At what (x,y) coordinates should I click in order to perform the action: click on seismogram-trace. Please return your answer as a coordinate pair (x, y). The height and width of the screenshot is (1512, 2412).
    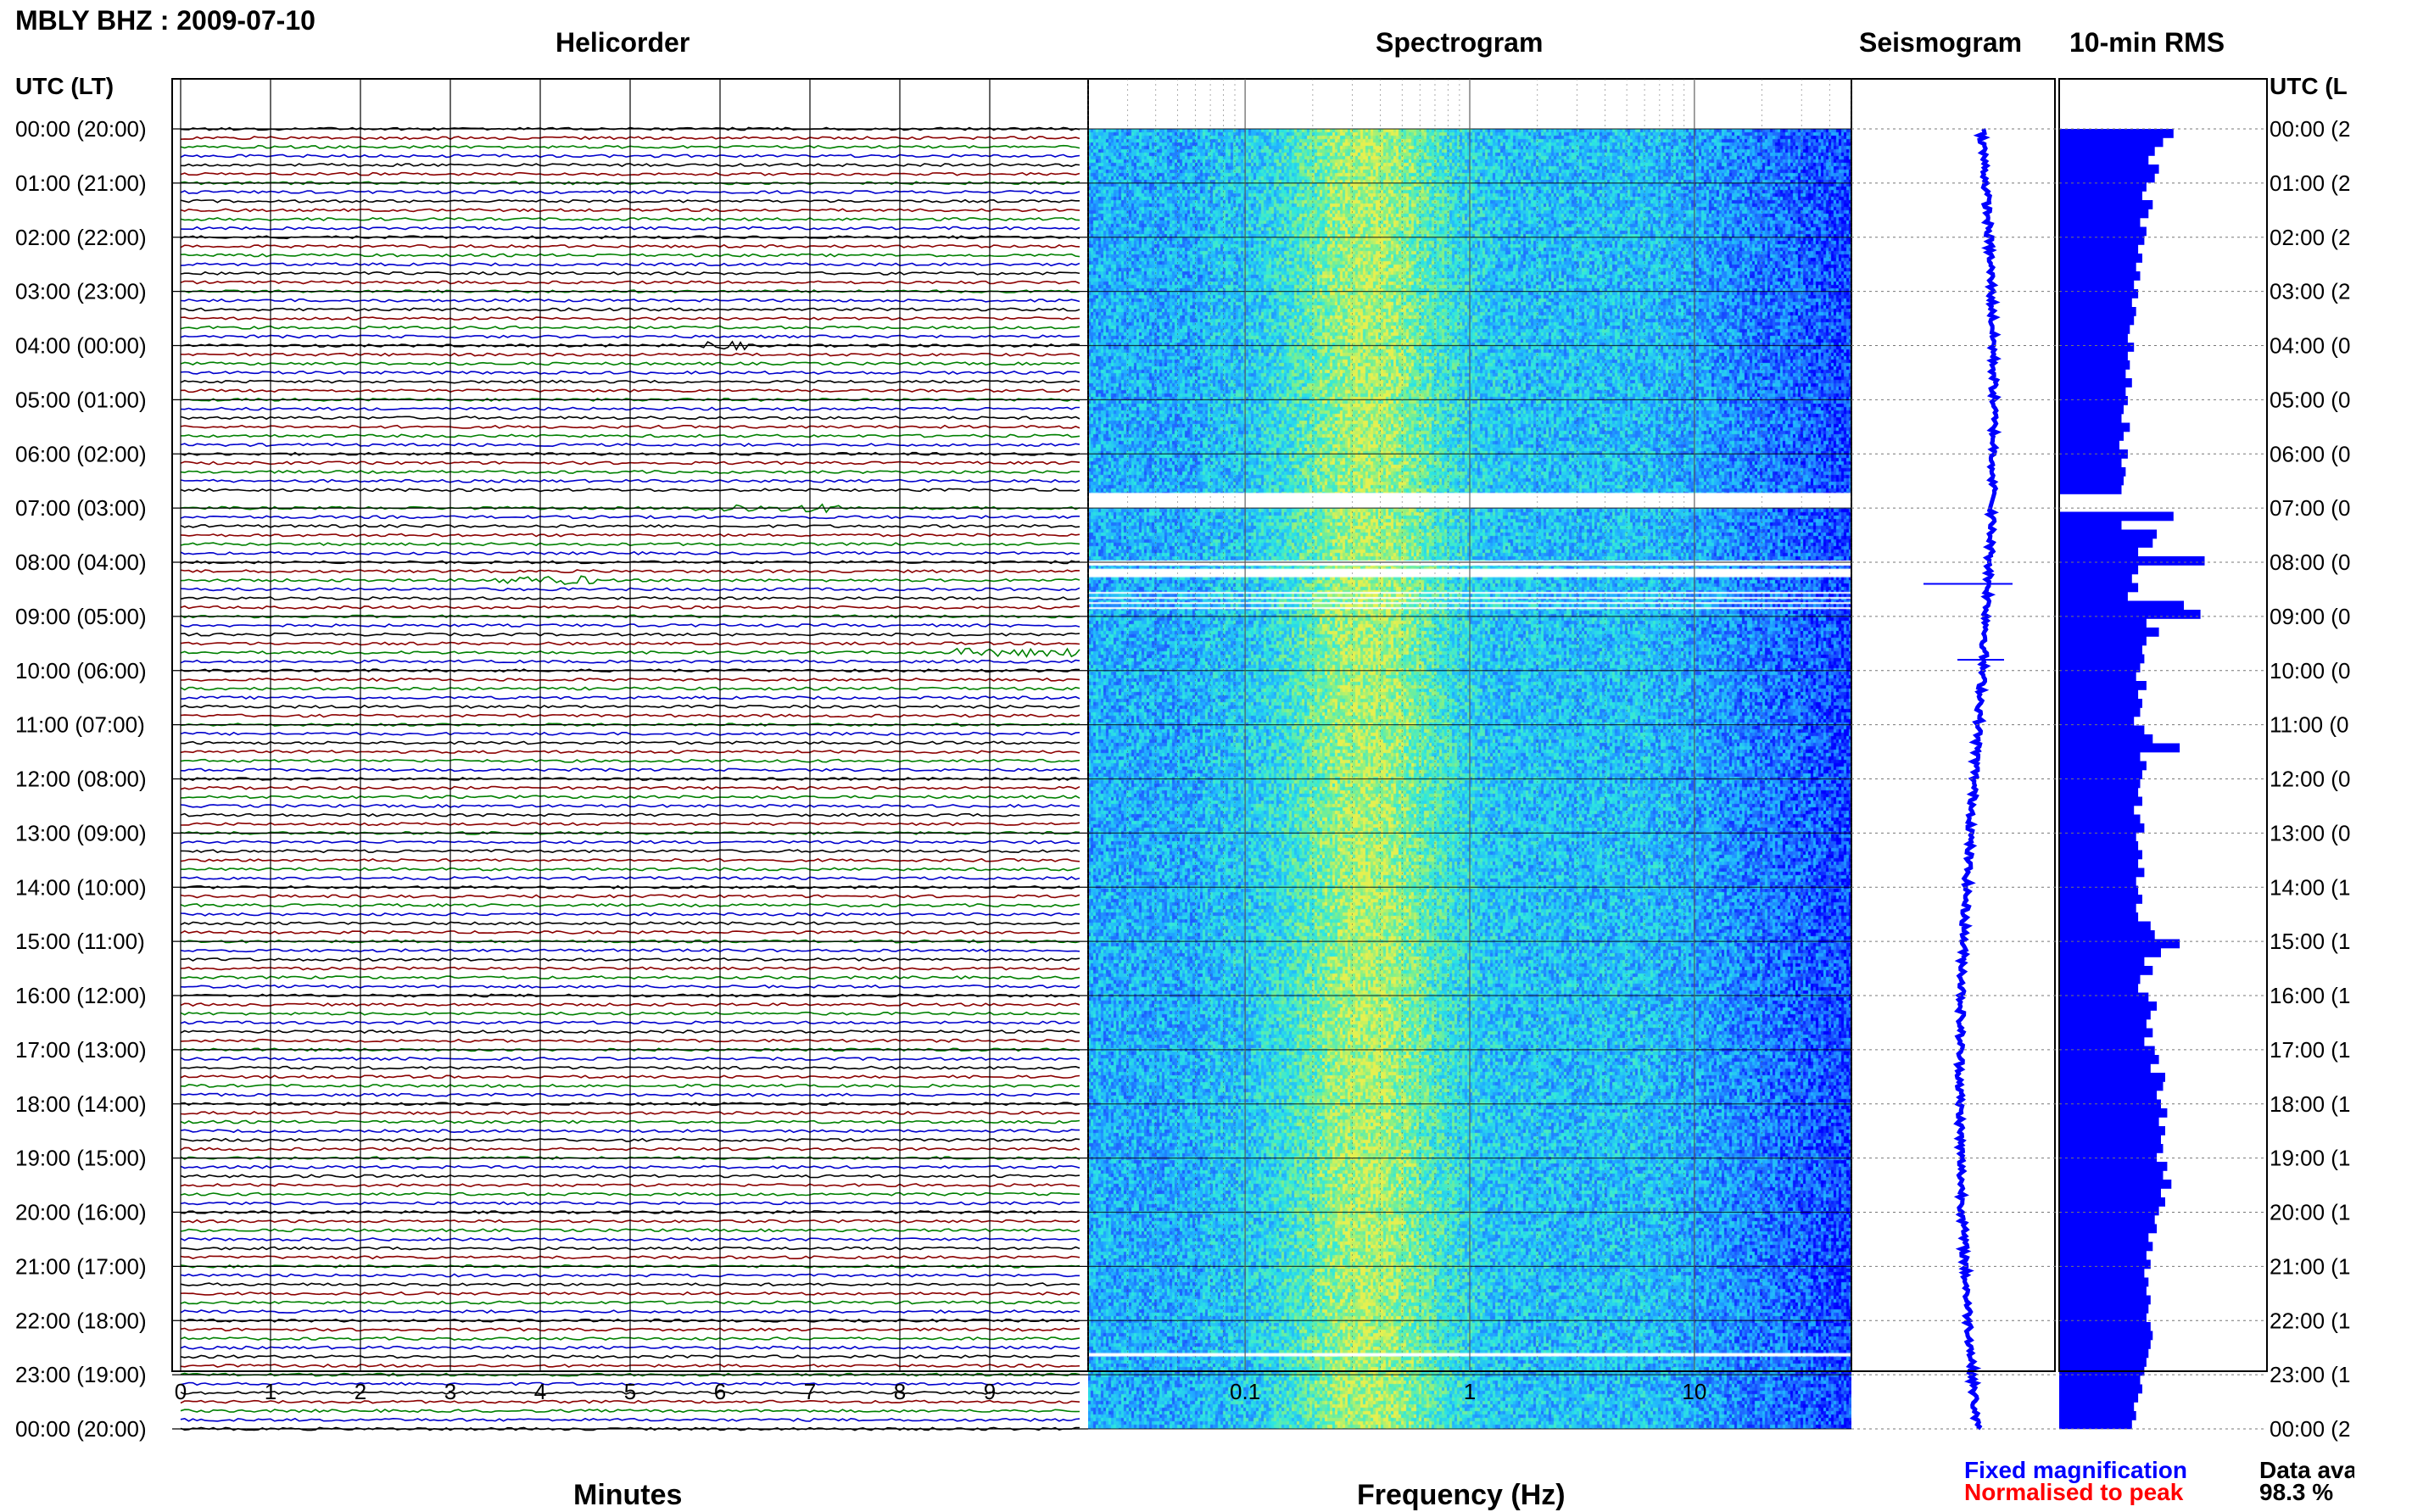
    Looking at the image, I should click on (1977, 779).